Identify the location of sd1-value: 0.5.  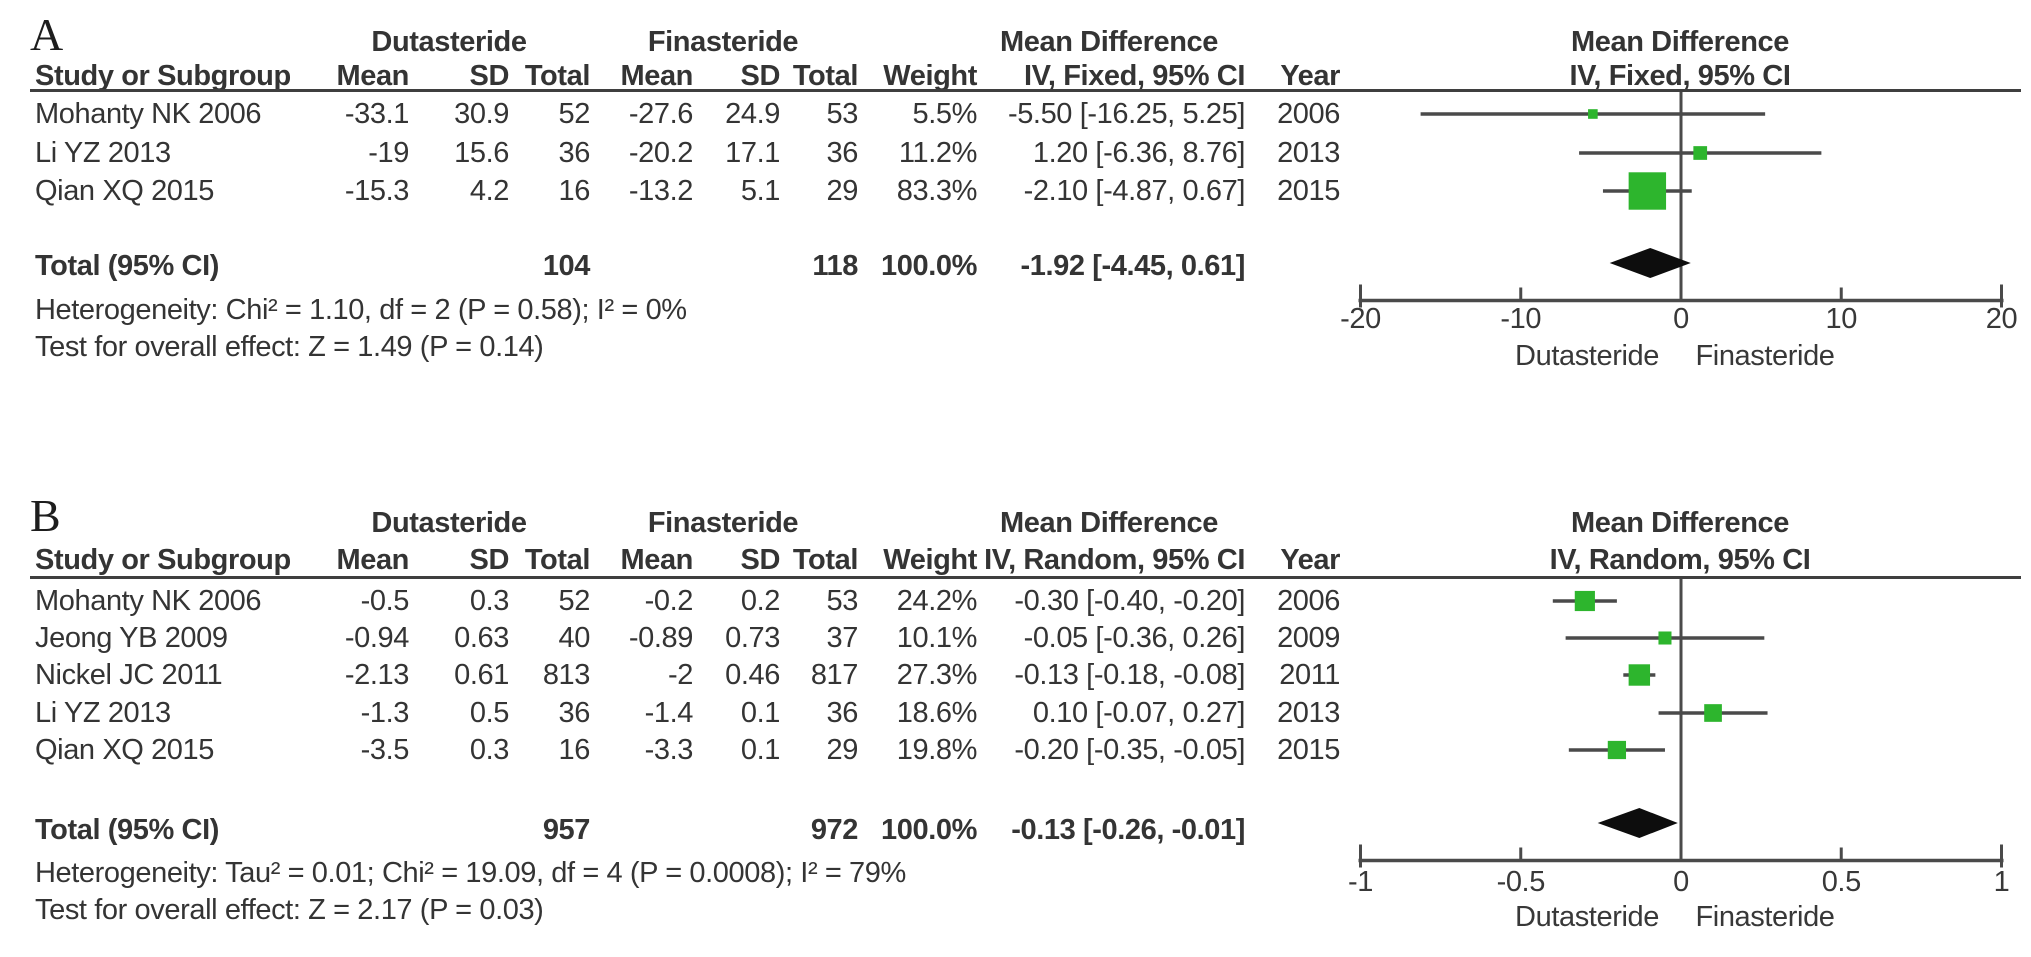
(489, 713).